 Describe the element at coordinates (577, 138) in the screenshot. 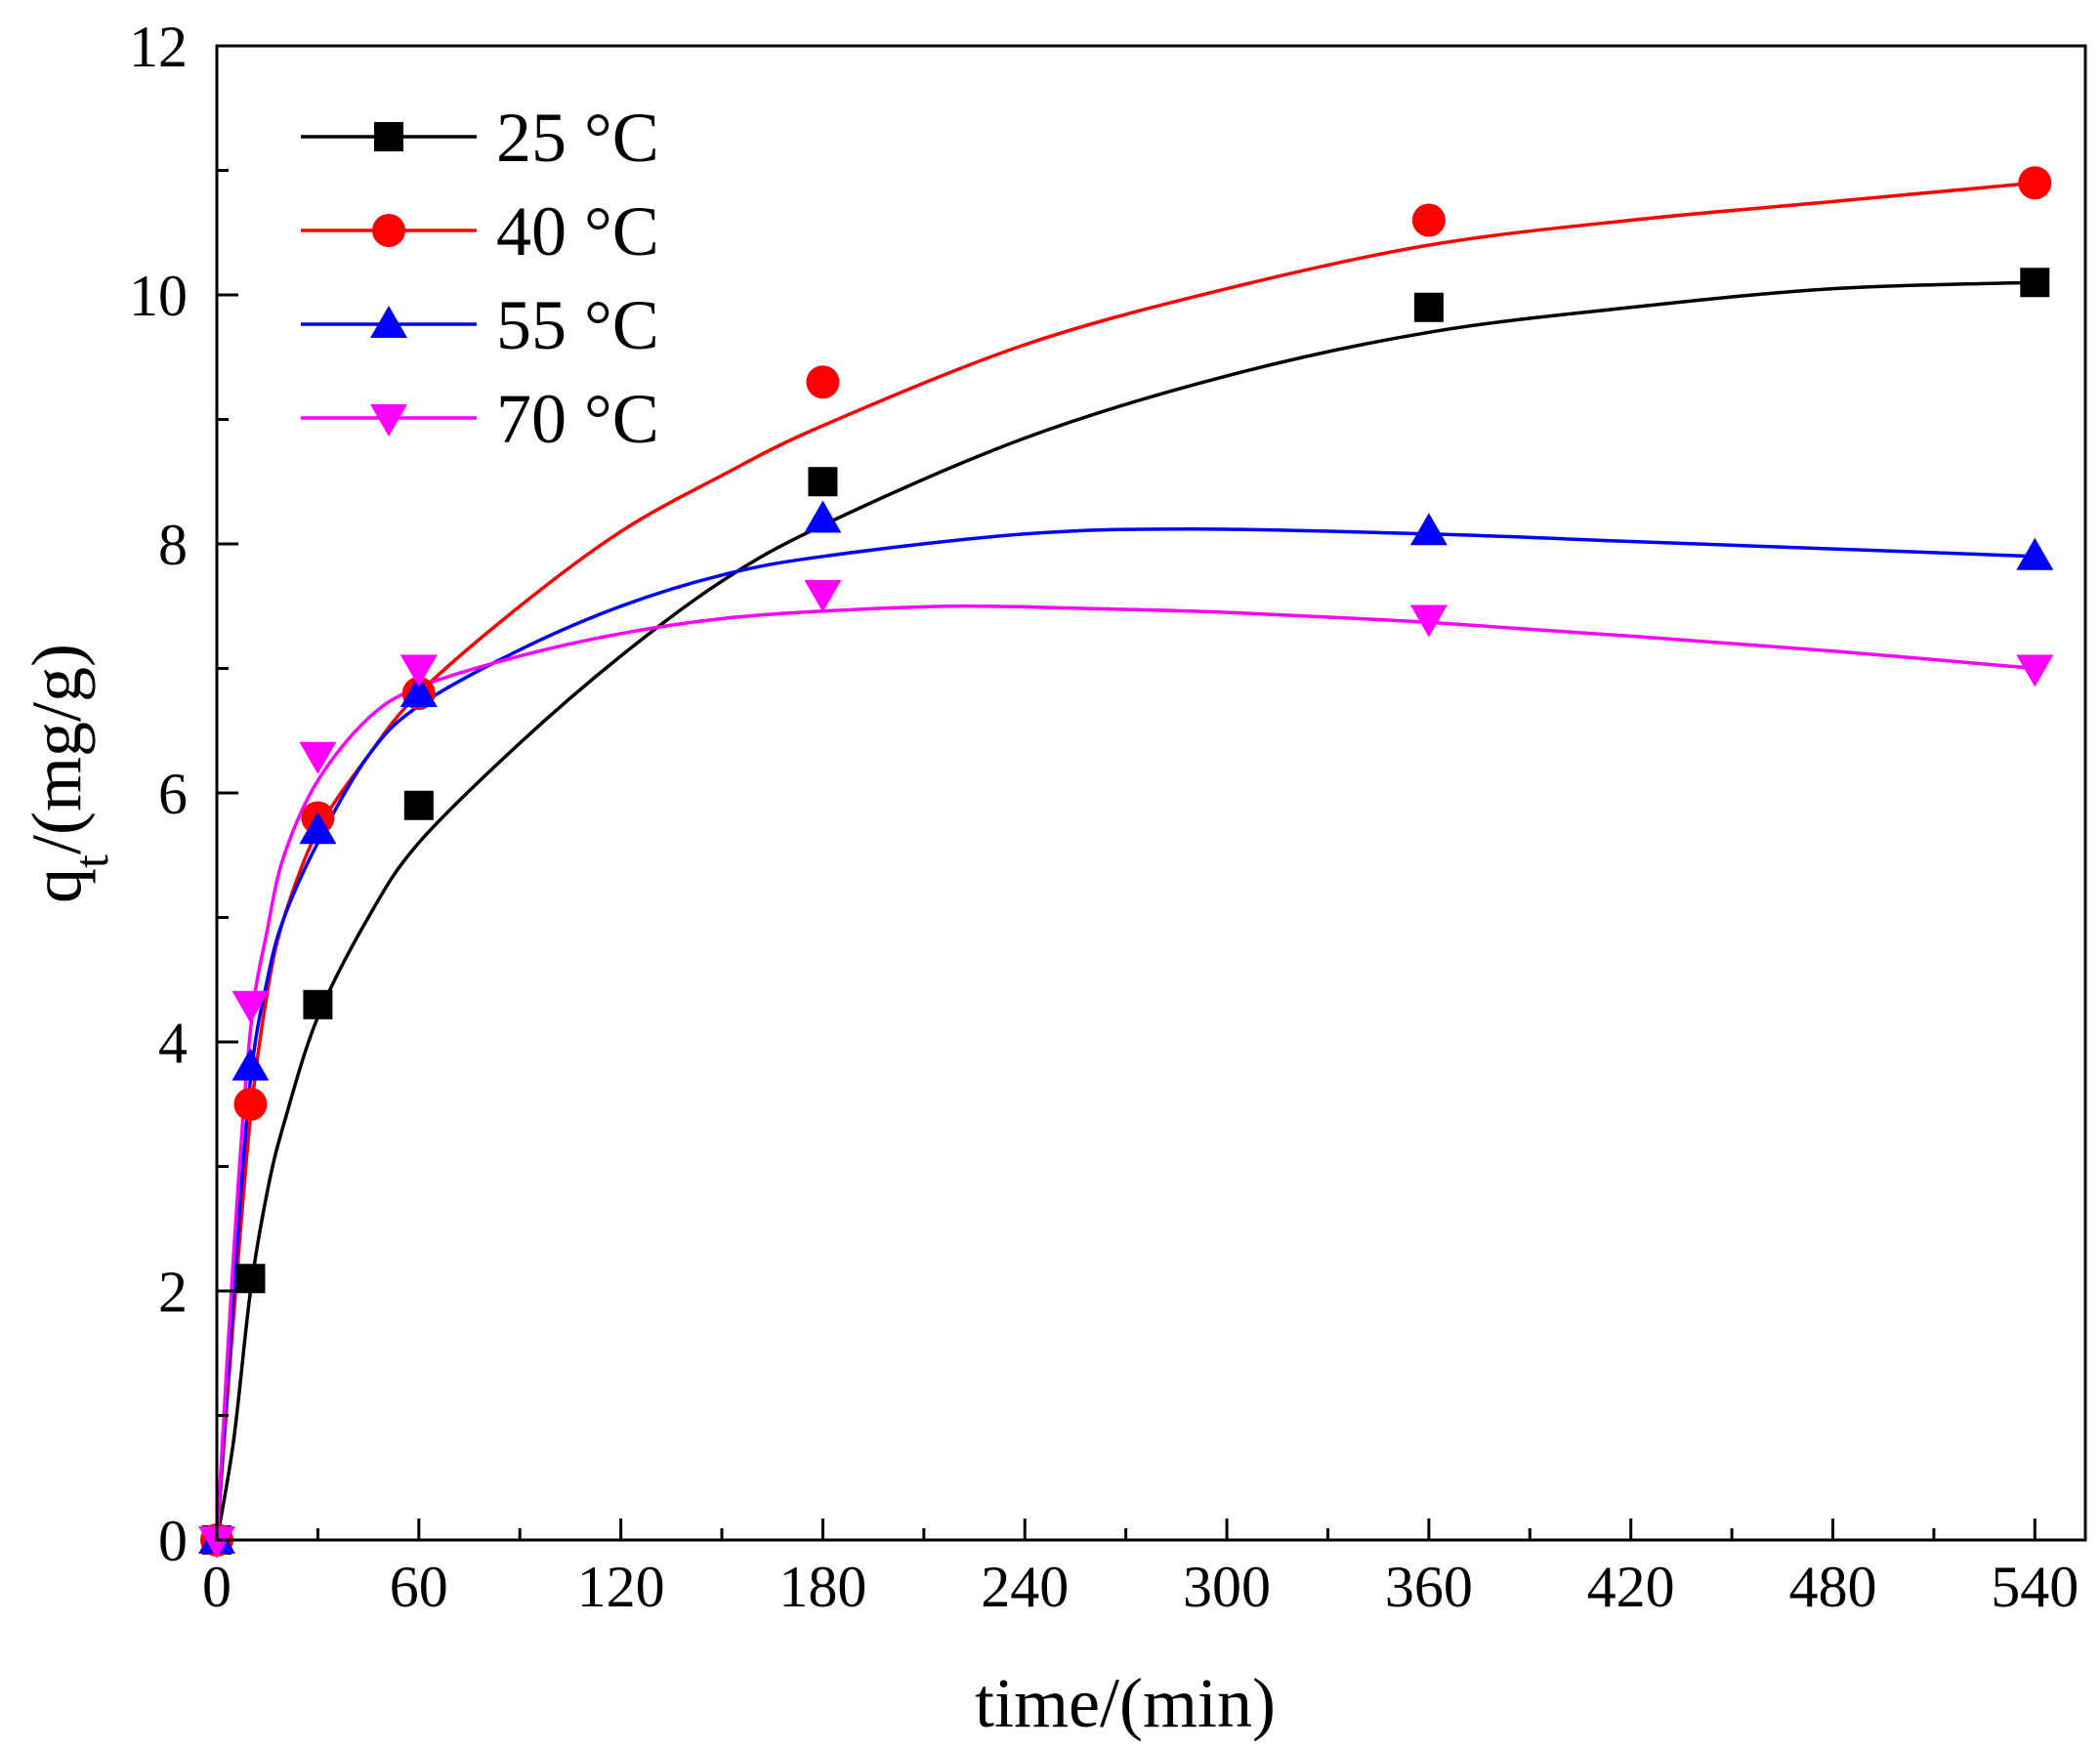

I see `legend-label-1: 25 °C` at that location.